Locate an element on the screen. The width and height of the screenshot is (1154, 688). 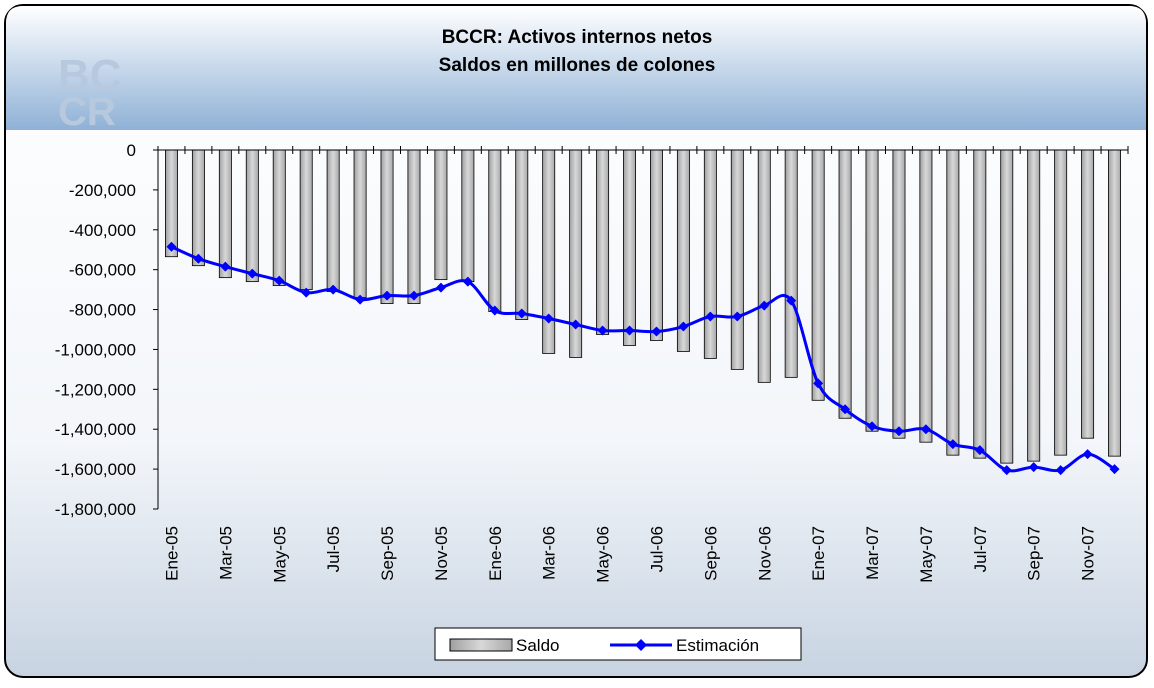
x-tick-label: Ene-06 is located at coordinates (495, 553).